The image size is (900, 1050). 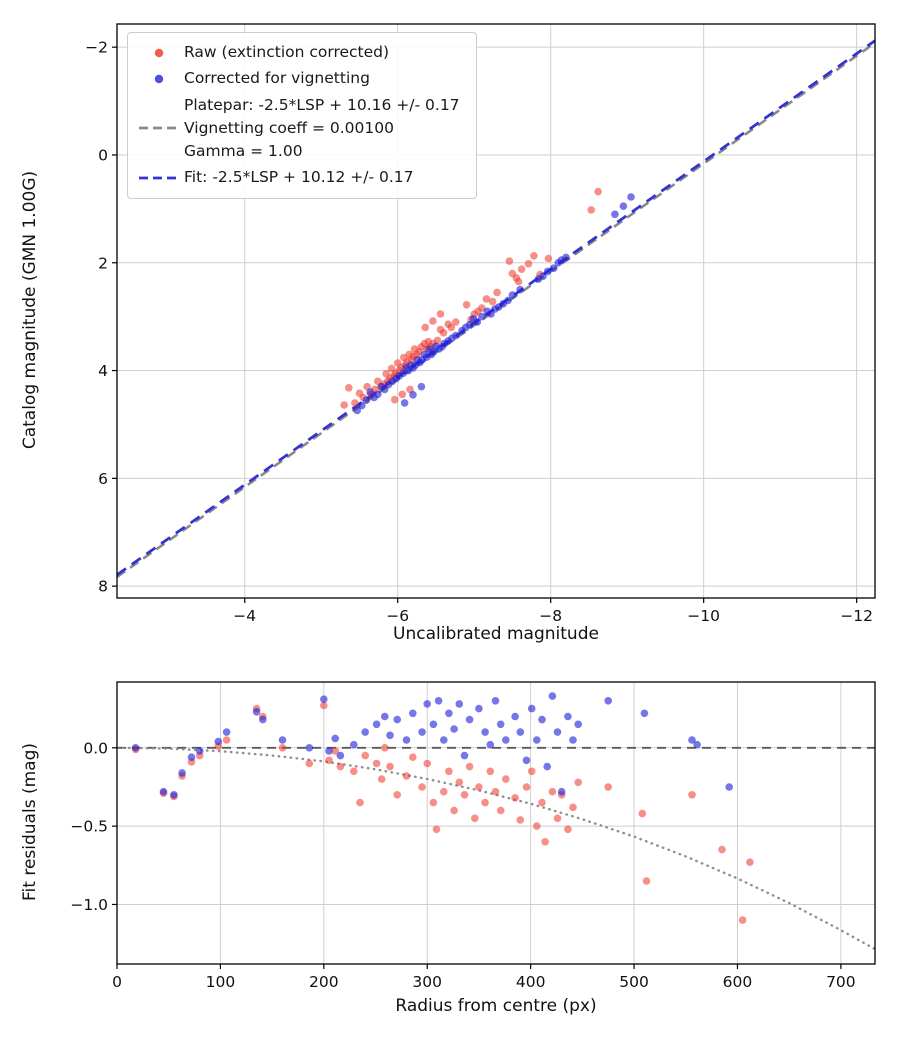 I want to click on legend-item-0: Raw (extinction corrected), so click(x=297, y=52).